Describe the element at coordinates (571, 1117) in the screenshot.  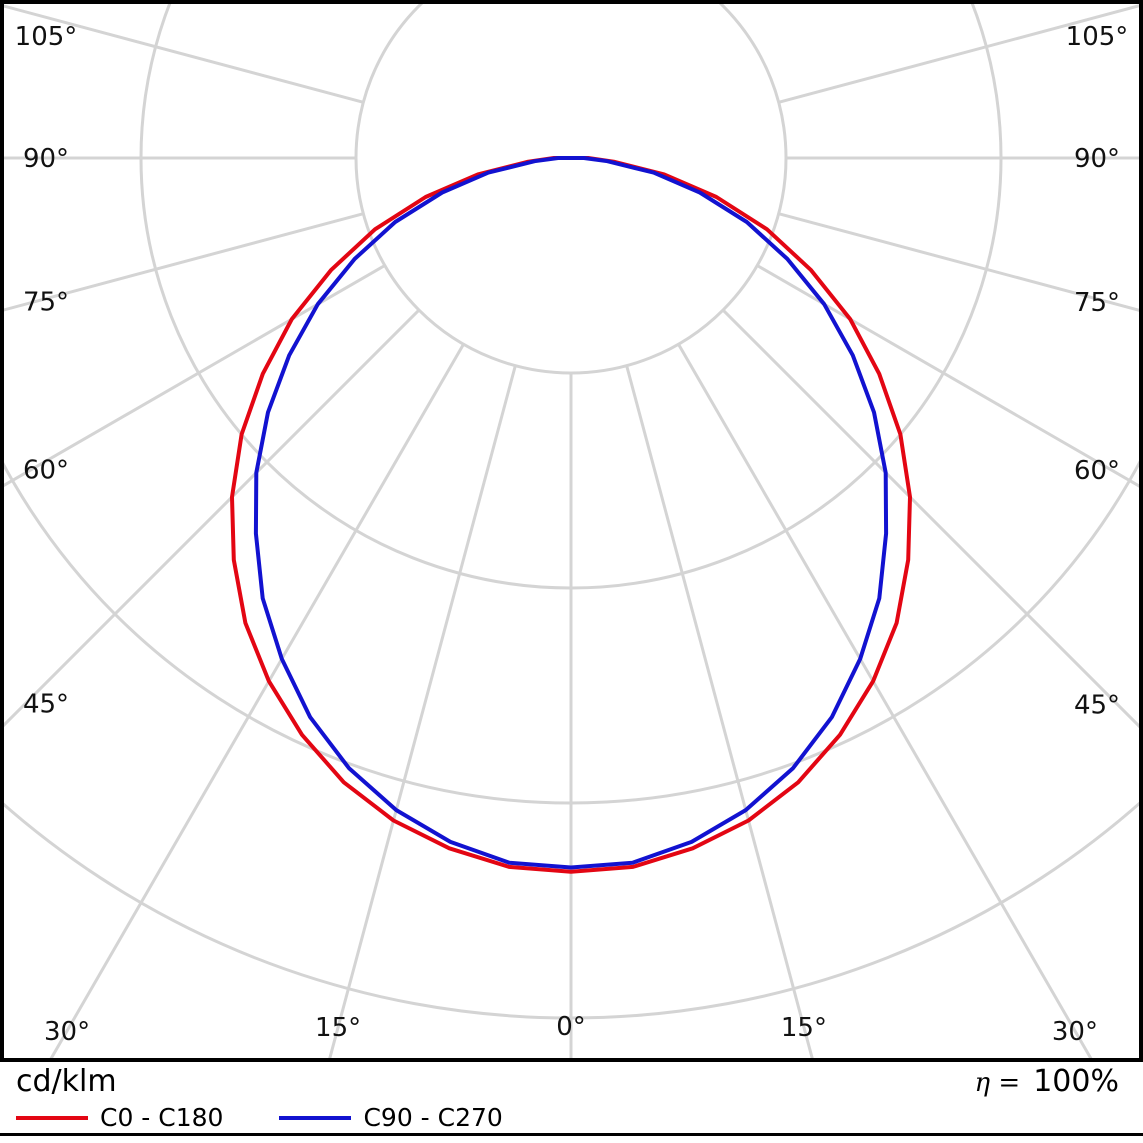
I see `legend: C0 - C180 C90 - C270` at that location.